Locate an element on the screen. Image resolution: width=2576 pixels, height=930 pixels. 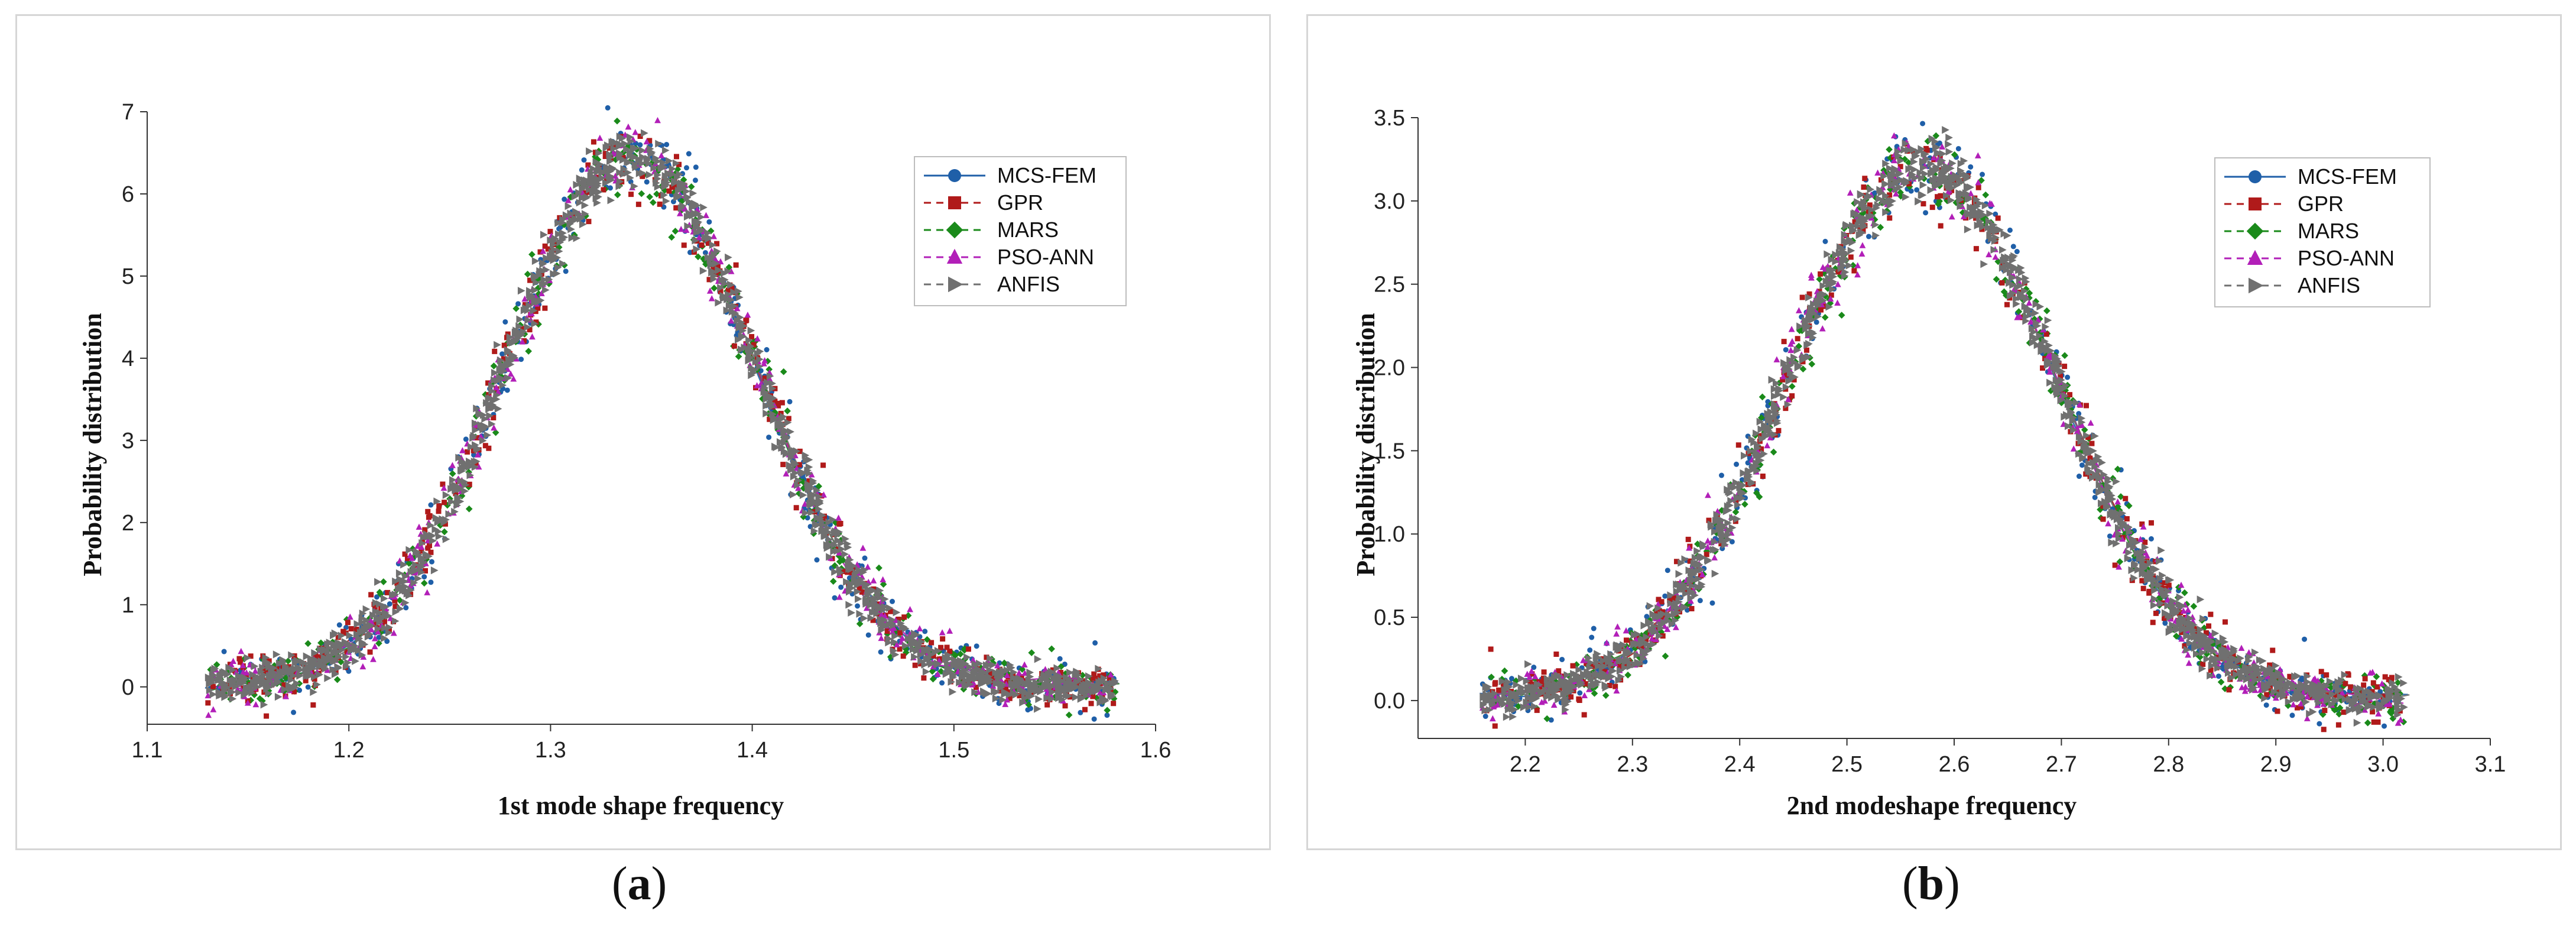
x-axis-title-b: 2nd modeshape frequency is located at coordinates (1932, 806).